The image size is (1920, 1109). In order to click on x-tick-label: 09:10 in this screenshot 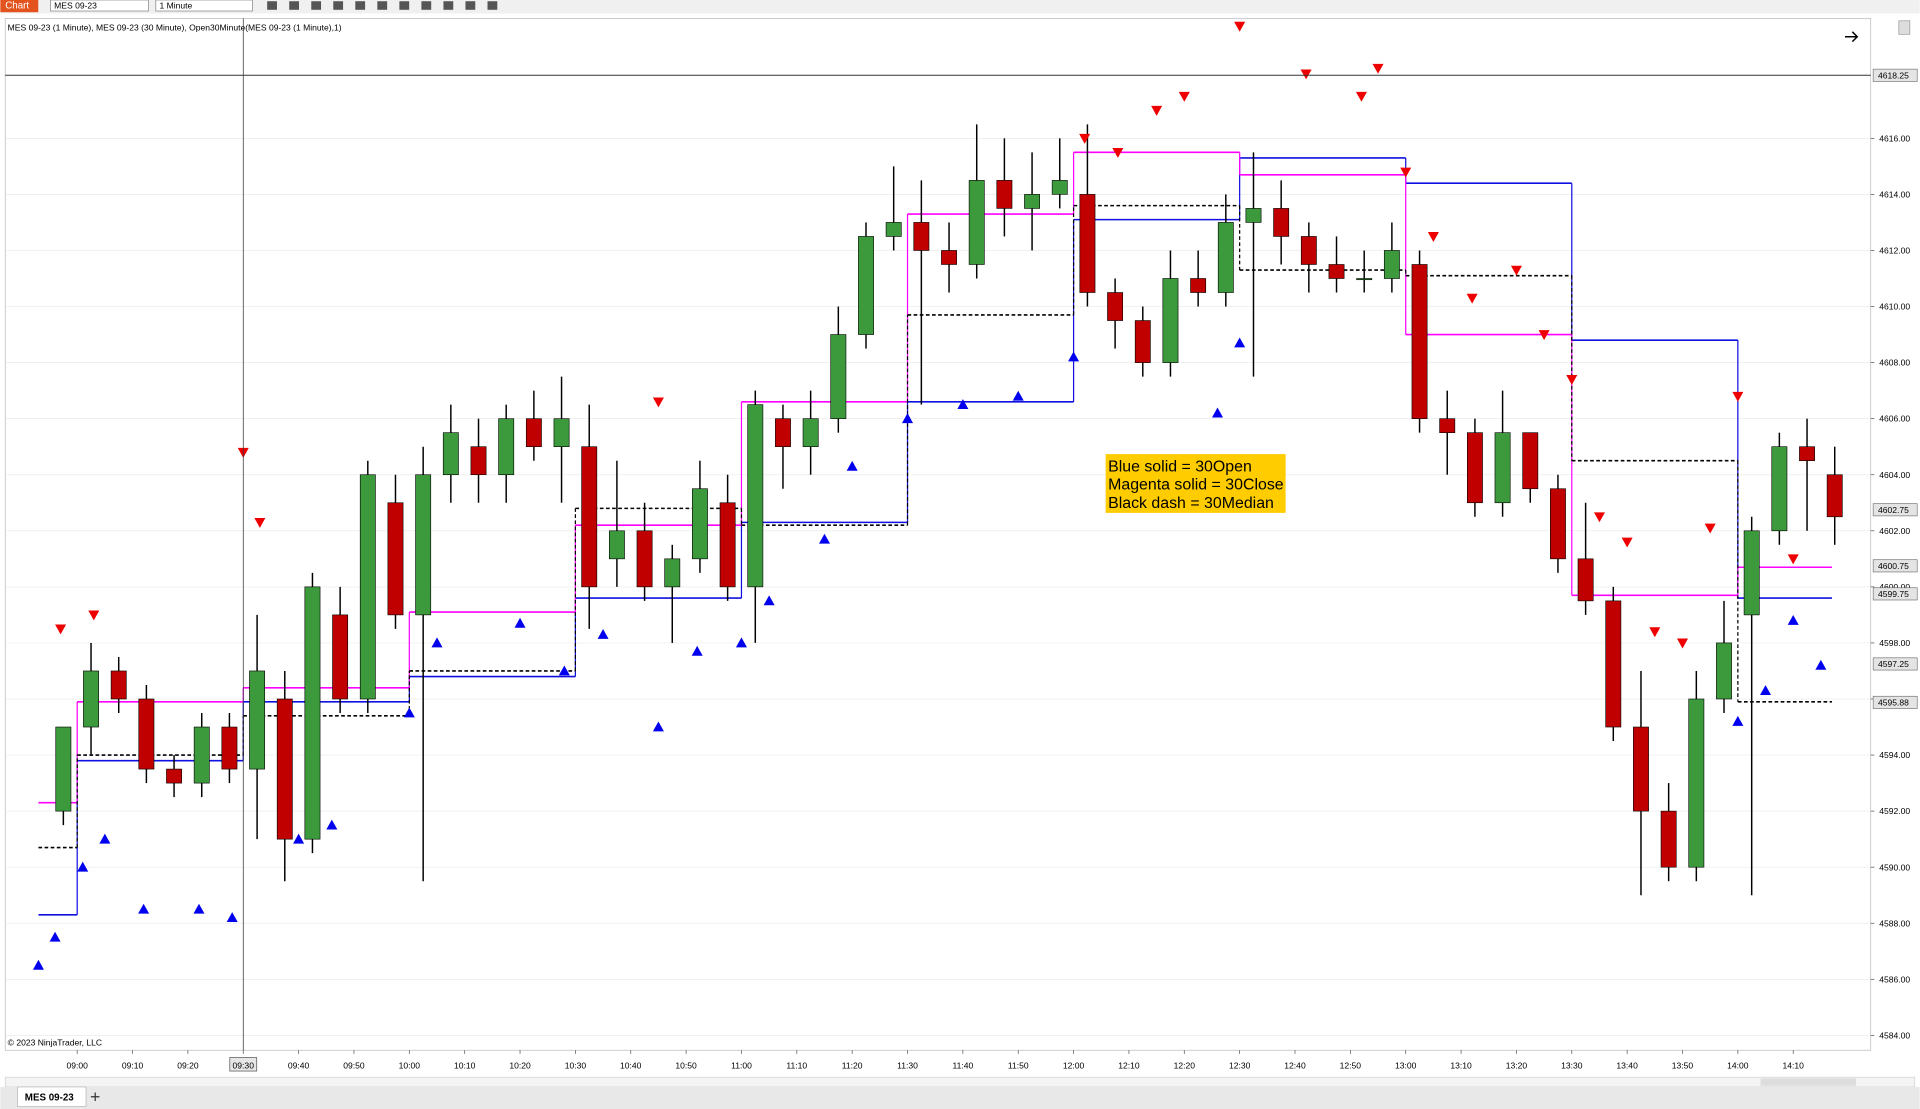, I will do `click(133, 1066)`.